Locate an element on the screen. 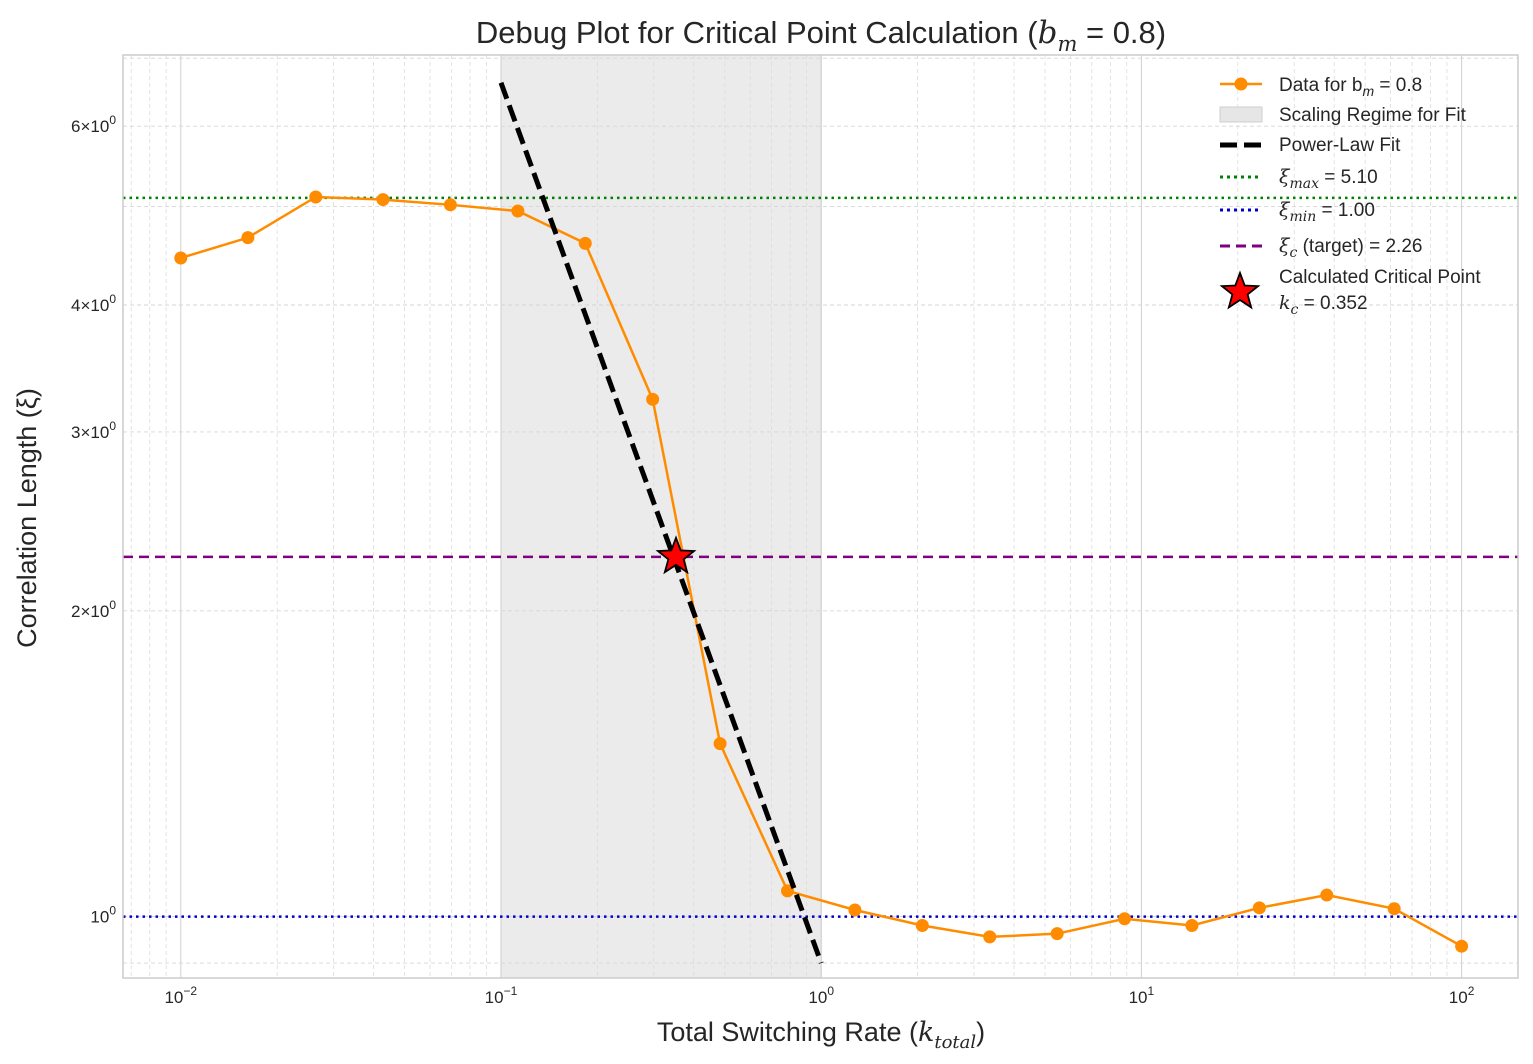  y-tick-label: 100 is located at coordinates (103, 915).